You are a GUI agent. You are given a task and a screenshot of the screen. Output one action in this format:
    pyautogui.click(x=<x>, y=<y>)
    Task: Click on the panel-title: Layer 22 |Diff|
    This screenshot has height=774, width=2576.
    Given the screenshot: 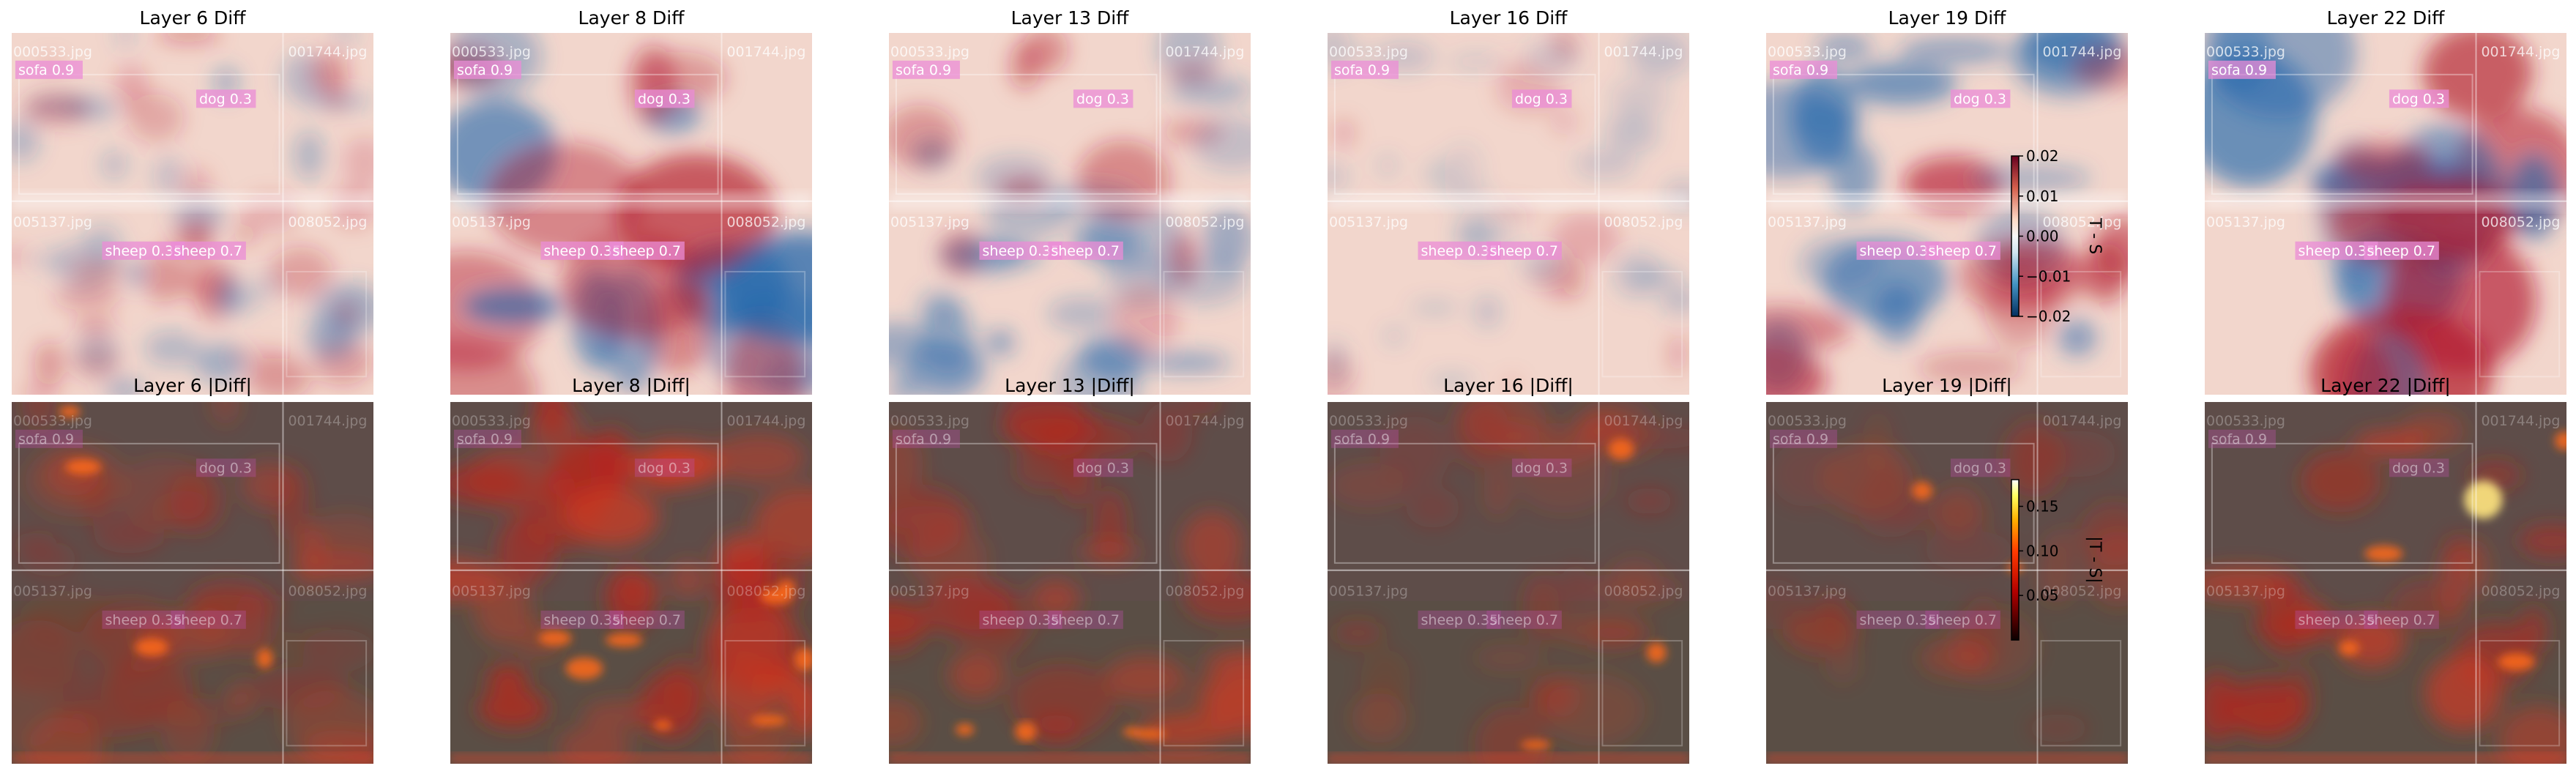 What is the action you would take?
    pyautogui.click(x=2385, y=385)
    